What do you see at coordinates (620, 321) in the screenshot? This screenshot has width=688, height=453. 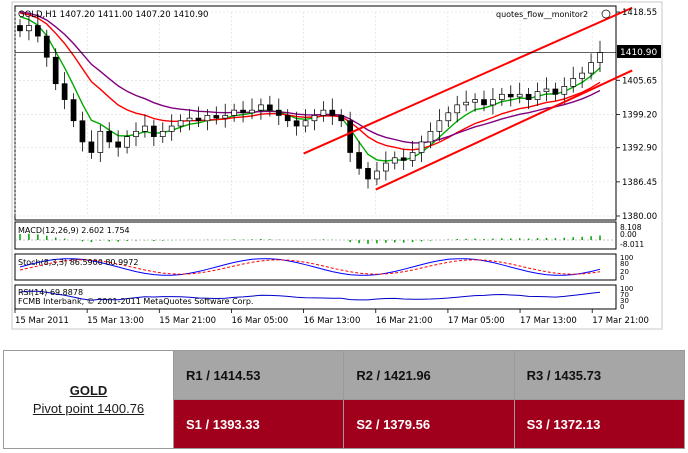 I see `time-tick-label: 17 Mar 21:00` at bounding box center [620, 321].